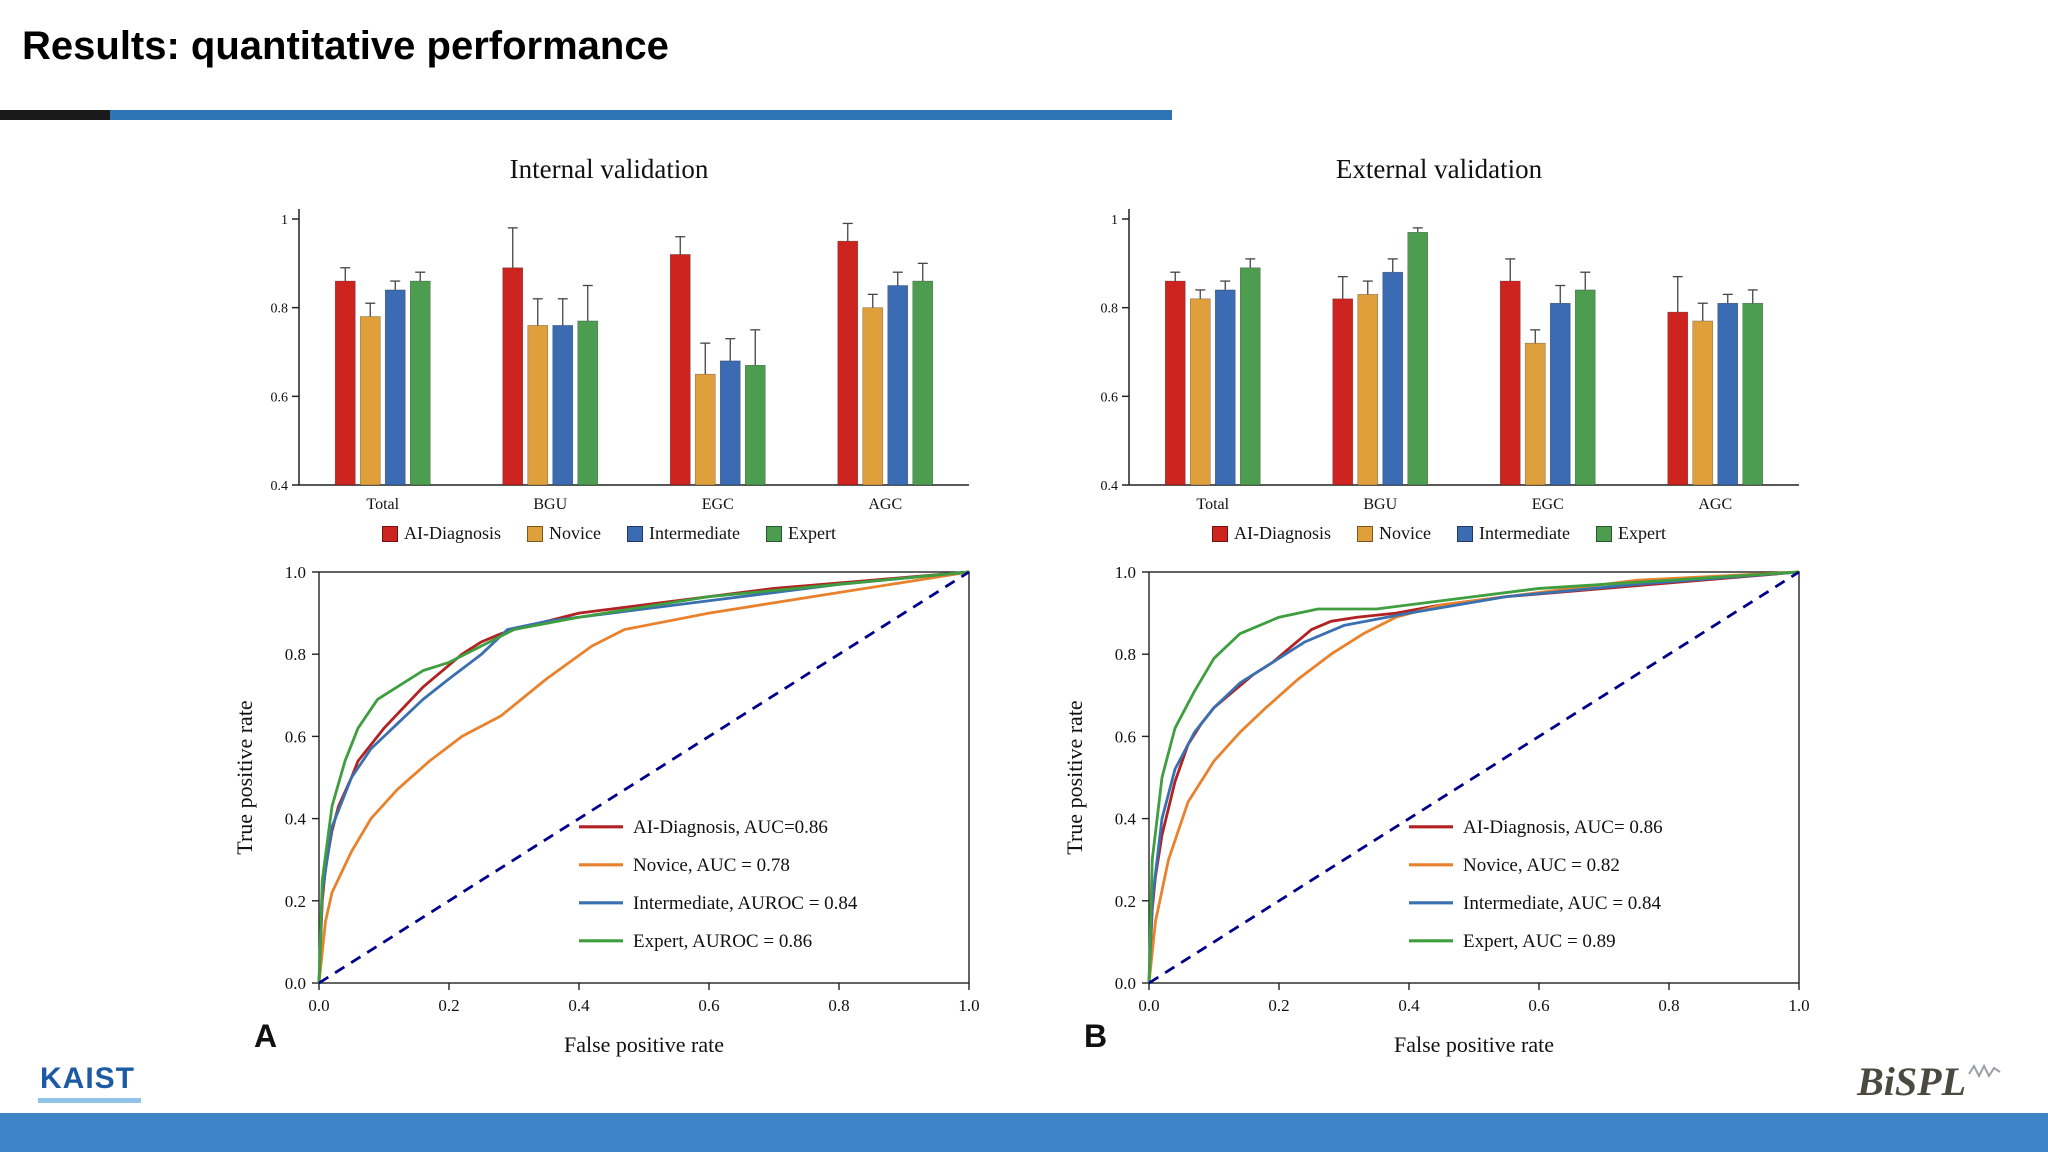 The width and height of the screenshot is (2048, 1152). I want to click on x-tick-label: 0.0, so click(318, 1005).